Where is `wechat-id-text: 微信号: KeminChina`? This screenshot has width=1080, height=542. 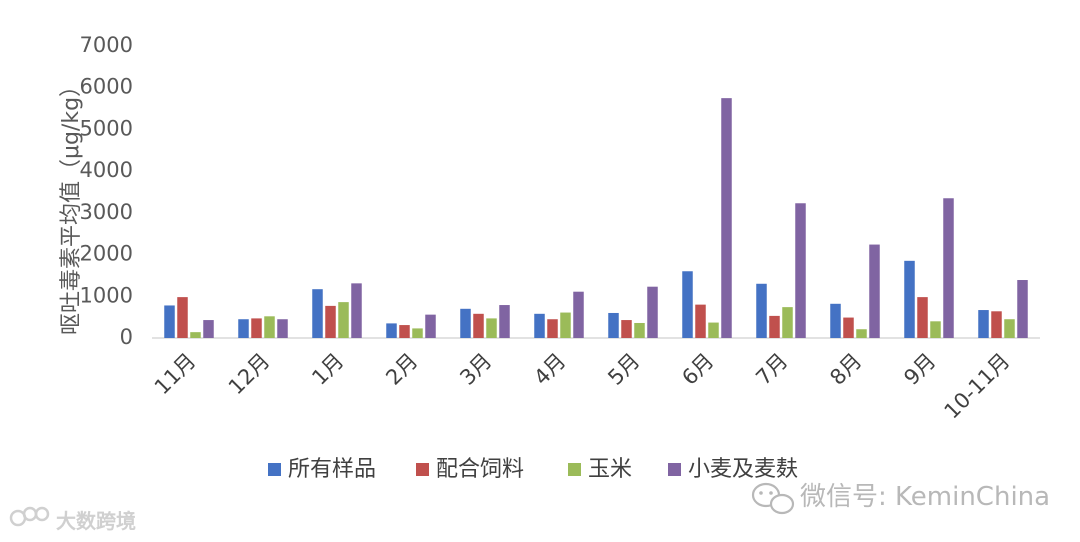
wechat-id-text: 微信号: KeminChina is located at coordinates (925, 497).